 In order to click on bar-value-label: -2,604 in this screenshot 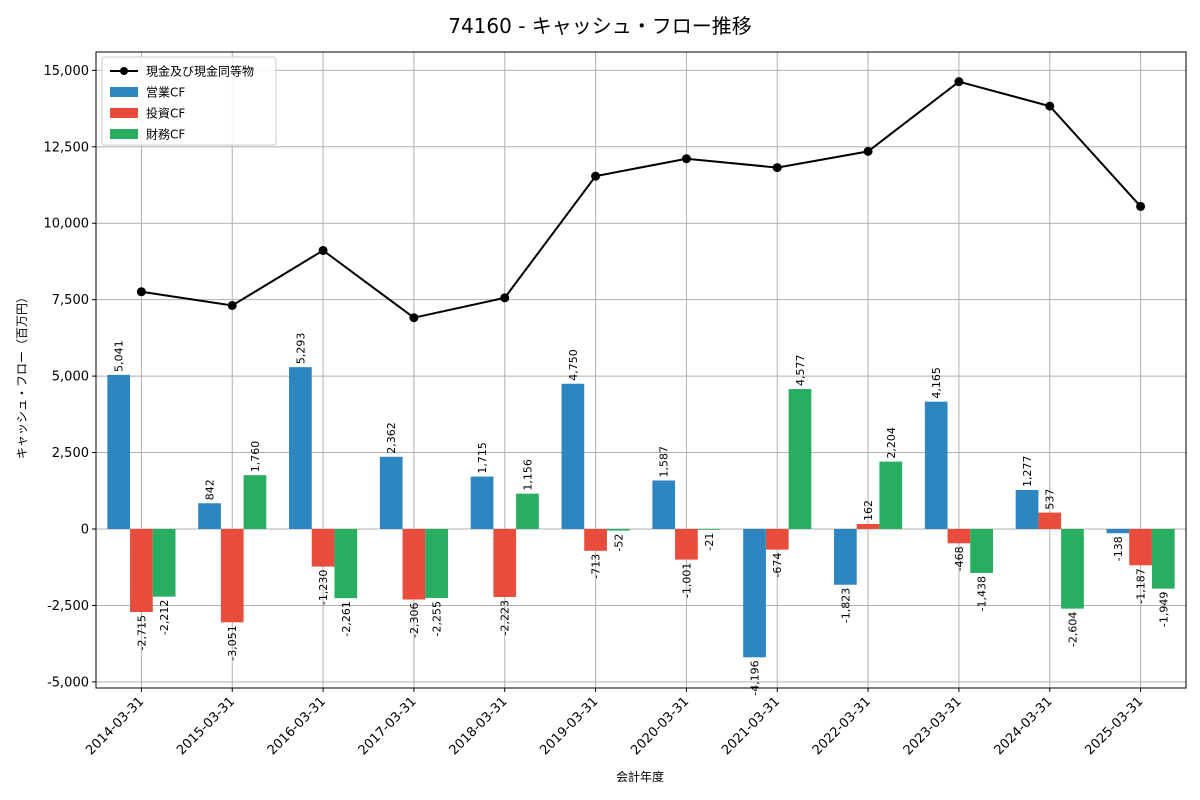, I will do `click(1072, 629)`.